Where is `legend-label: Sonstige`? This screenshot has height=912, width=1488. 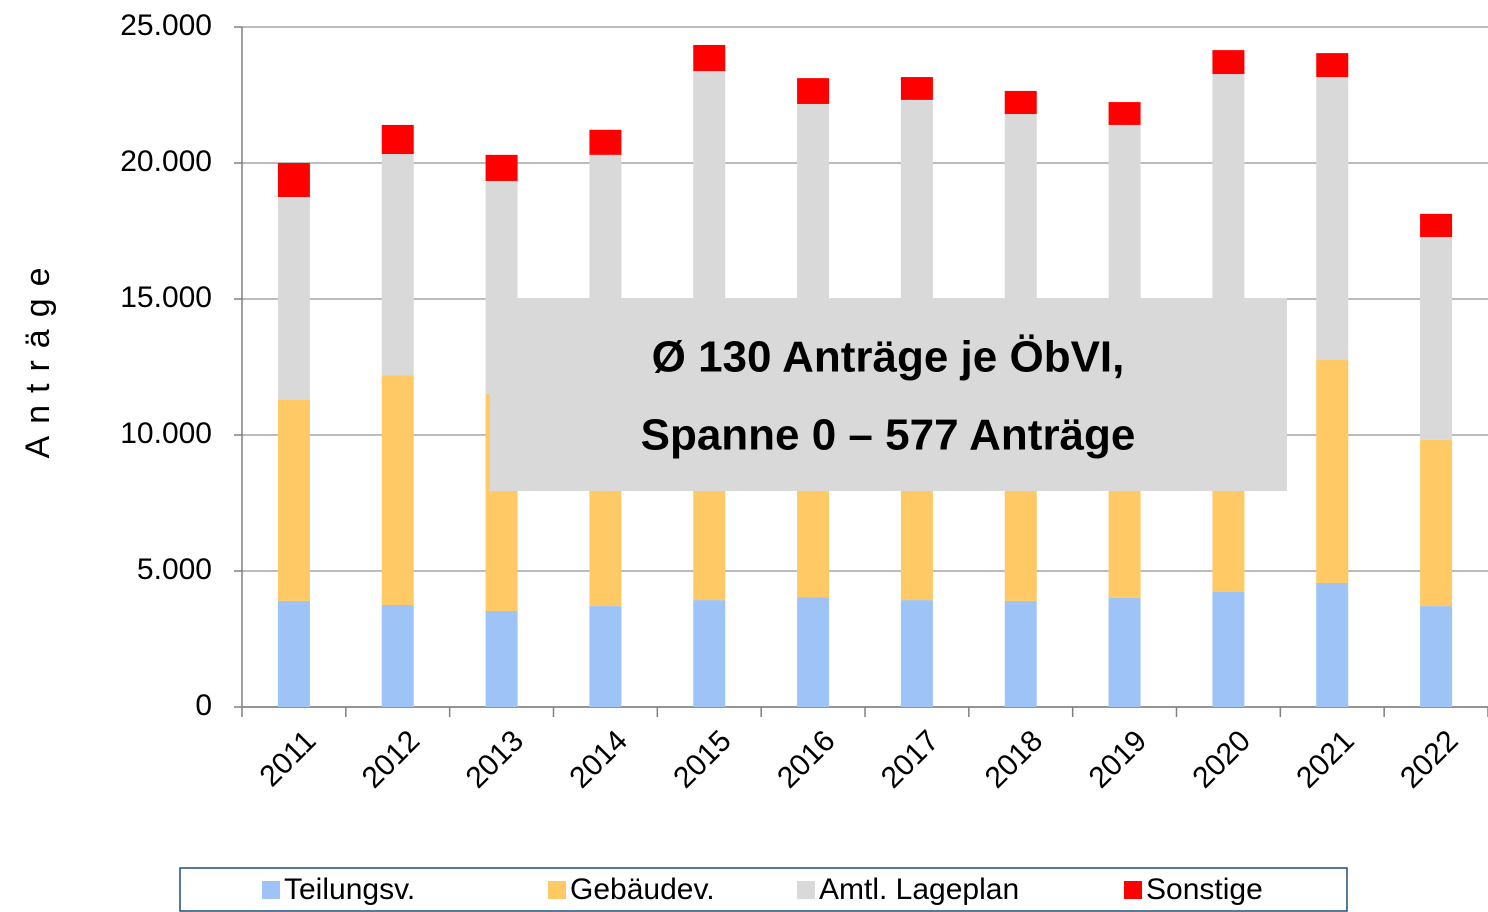
legend-label: Sonstige is located at coordinates (1204, 889).